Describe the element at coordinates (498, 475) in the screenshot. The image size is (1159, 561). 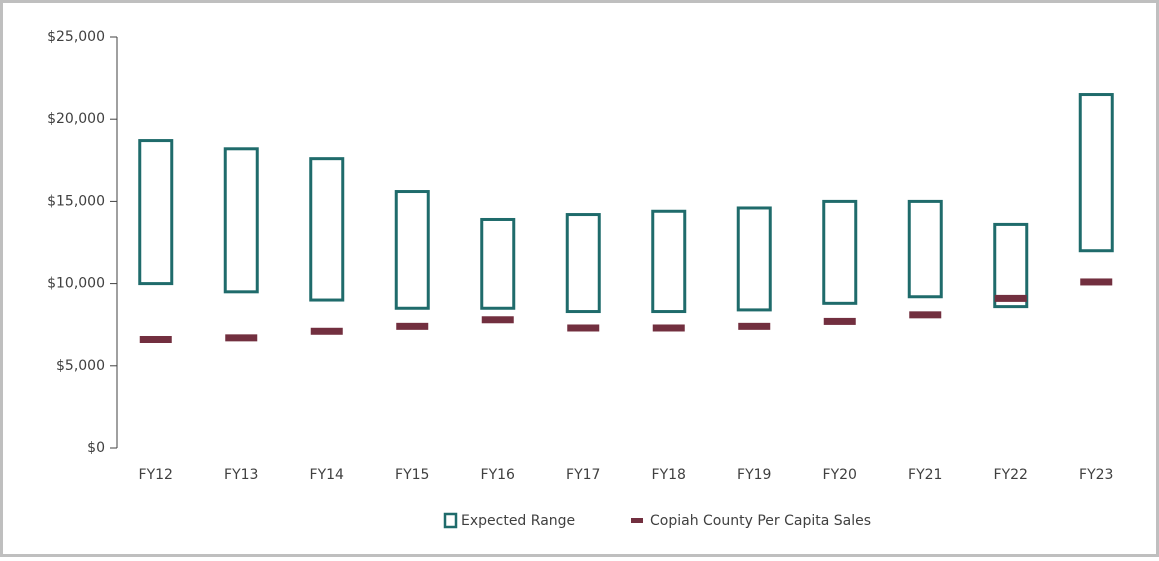
I see `x-tick-label: FY16` at that location.